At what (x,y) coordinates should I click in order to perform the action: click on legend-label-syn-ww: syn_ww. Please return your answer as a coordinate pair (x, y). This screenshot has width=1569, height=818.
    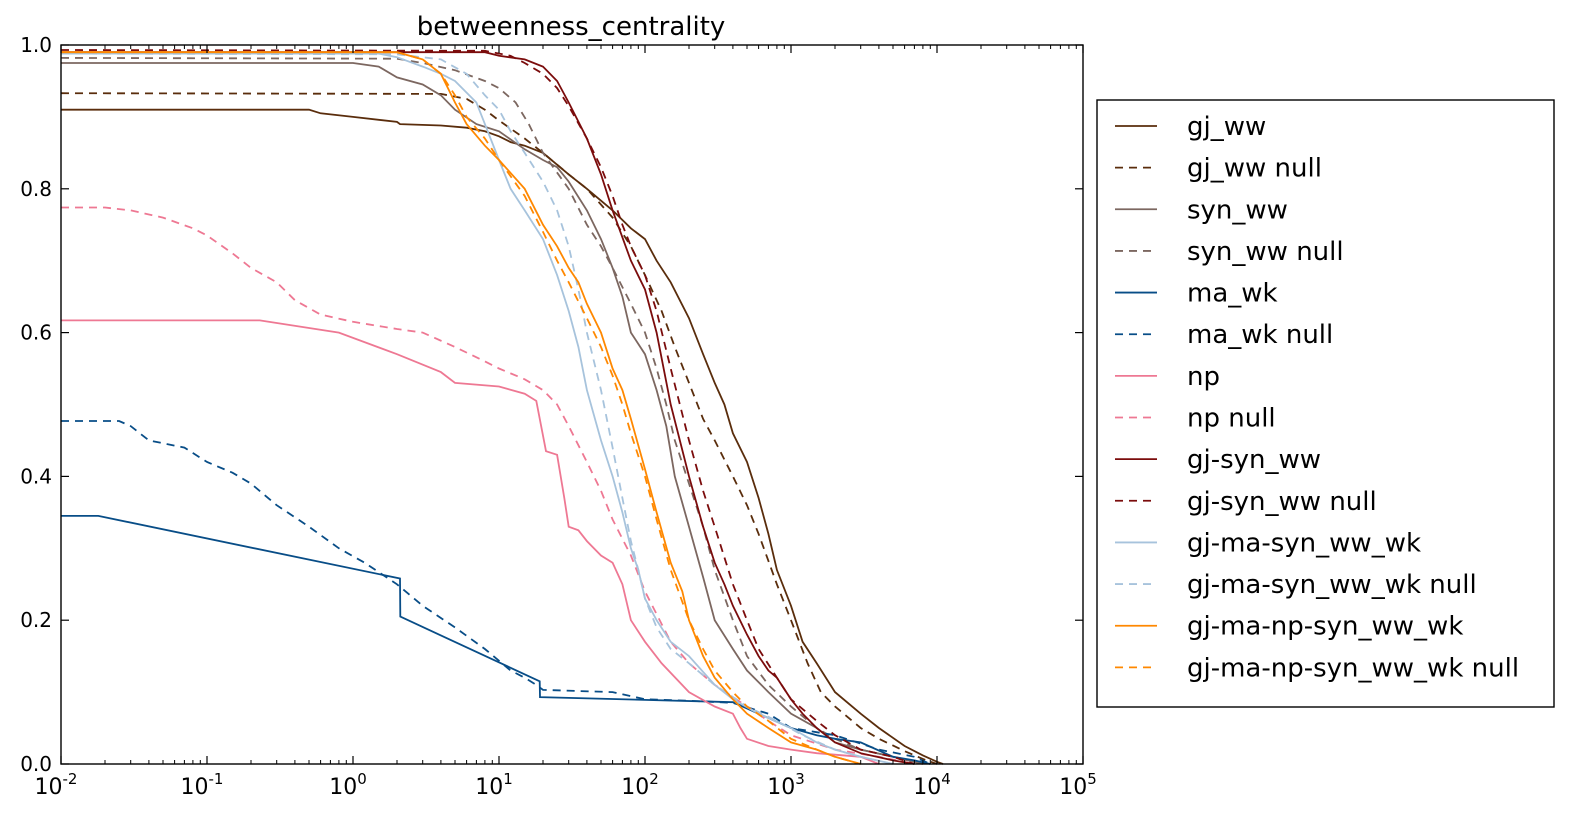
    Looking at the image, I should click on (1237, 210).